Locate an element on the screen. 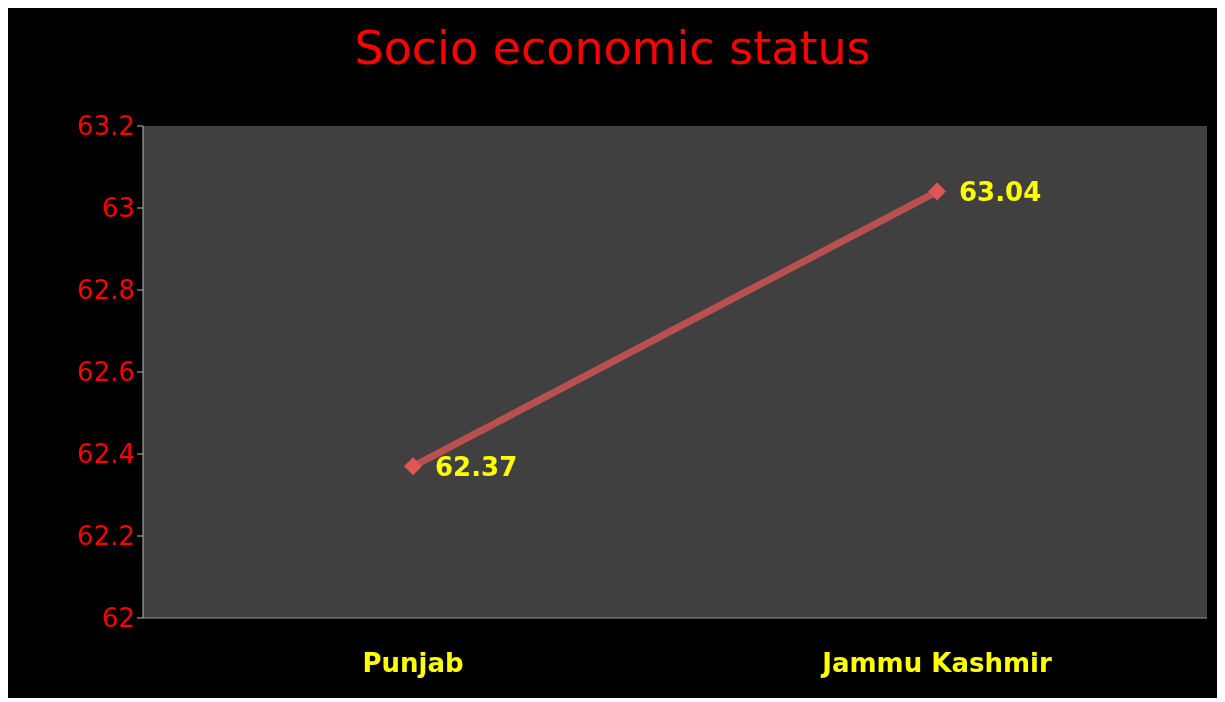  y-tick-label: 62.6 is located at coordinates (106, 372).